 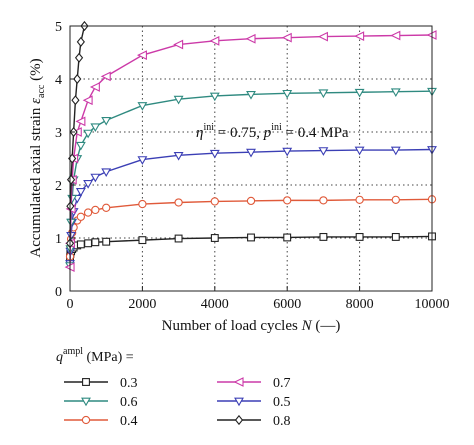 I want to click on y-tick-label: 3, so click(x=58, y=133).